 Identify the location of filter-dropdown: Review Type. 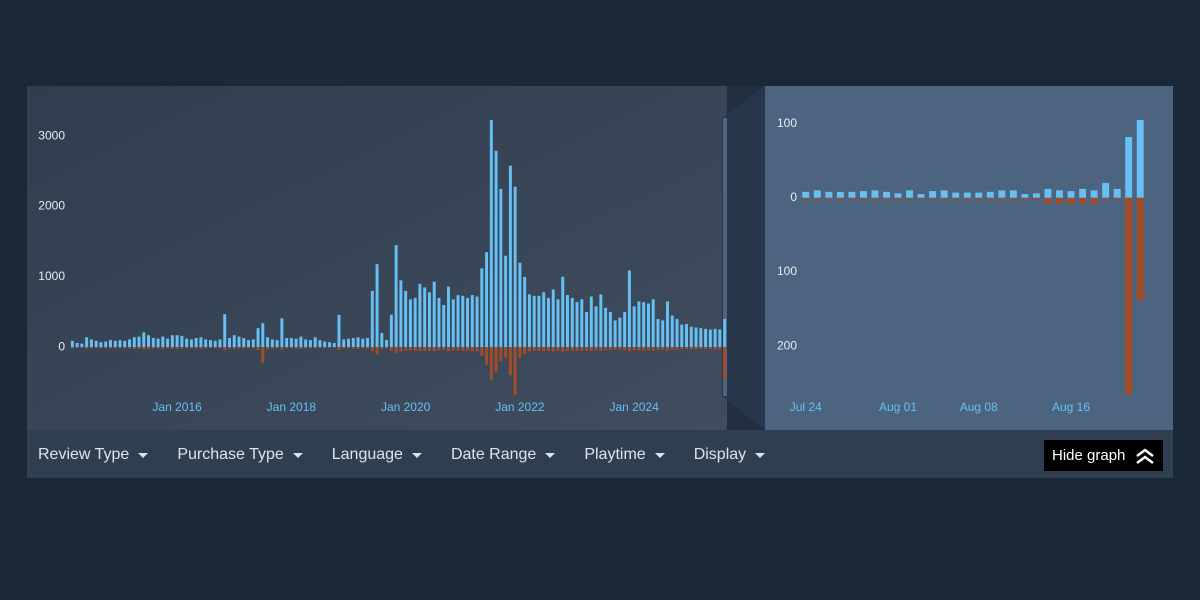
(93, 455).